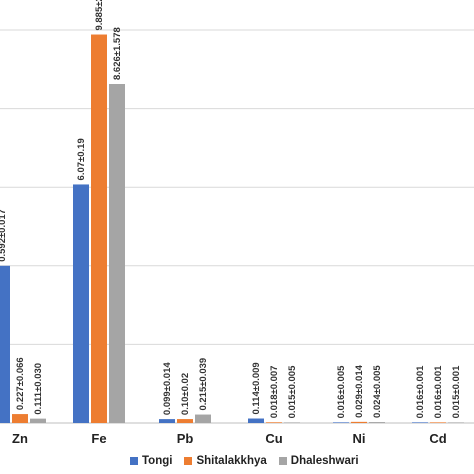 This screenshot has height=474, width=474. I want to click on legend-item-tongi: Tongi, so click(151, 461).